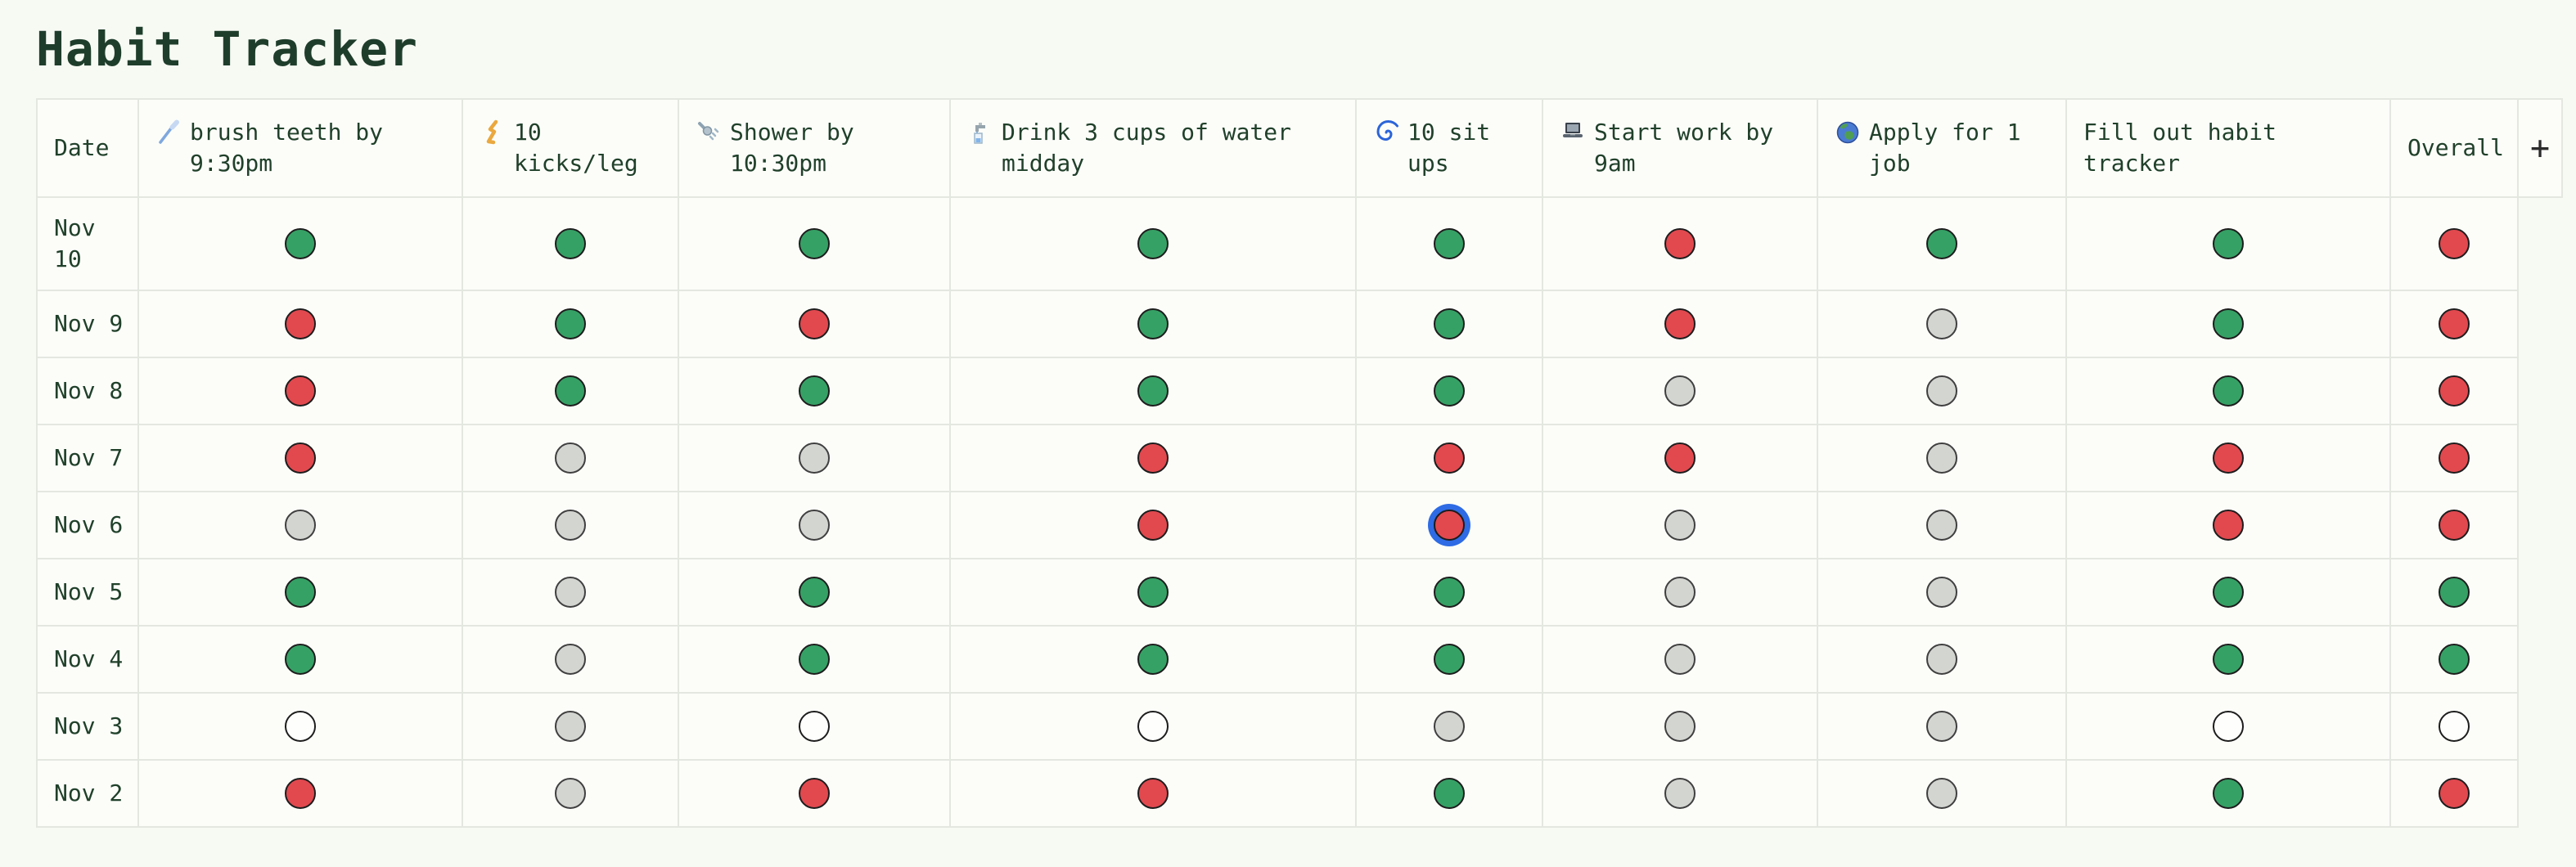 The width and height of the screenshot is (2576, 867). Describe the element at coordinates (1299, 592) in the screenshot. I see `table-row: Nov 5` at that location.